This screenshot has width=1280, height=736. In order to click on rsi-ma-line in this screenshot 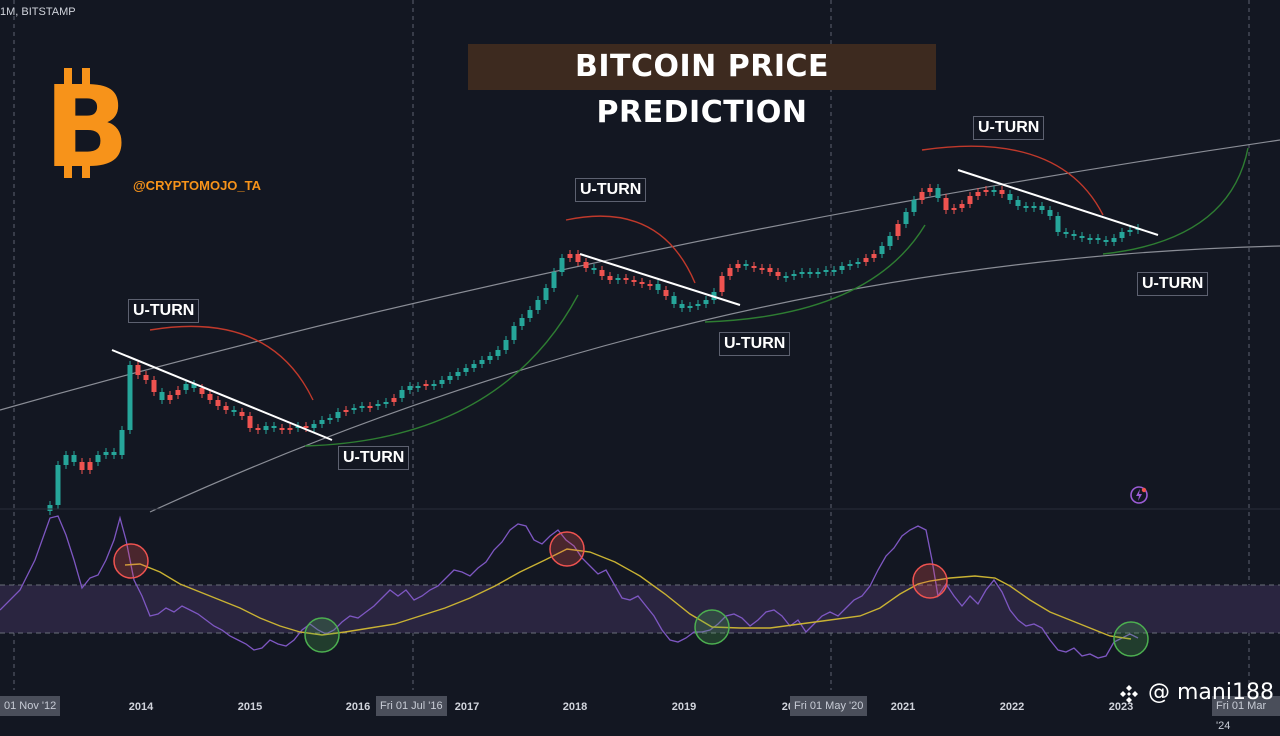, I will do `click(628, 594)`.